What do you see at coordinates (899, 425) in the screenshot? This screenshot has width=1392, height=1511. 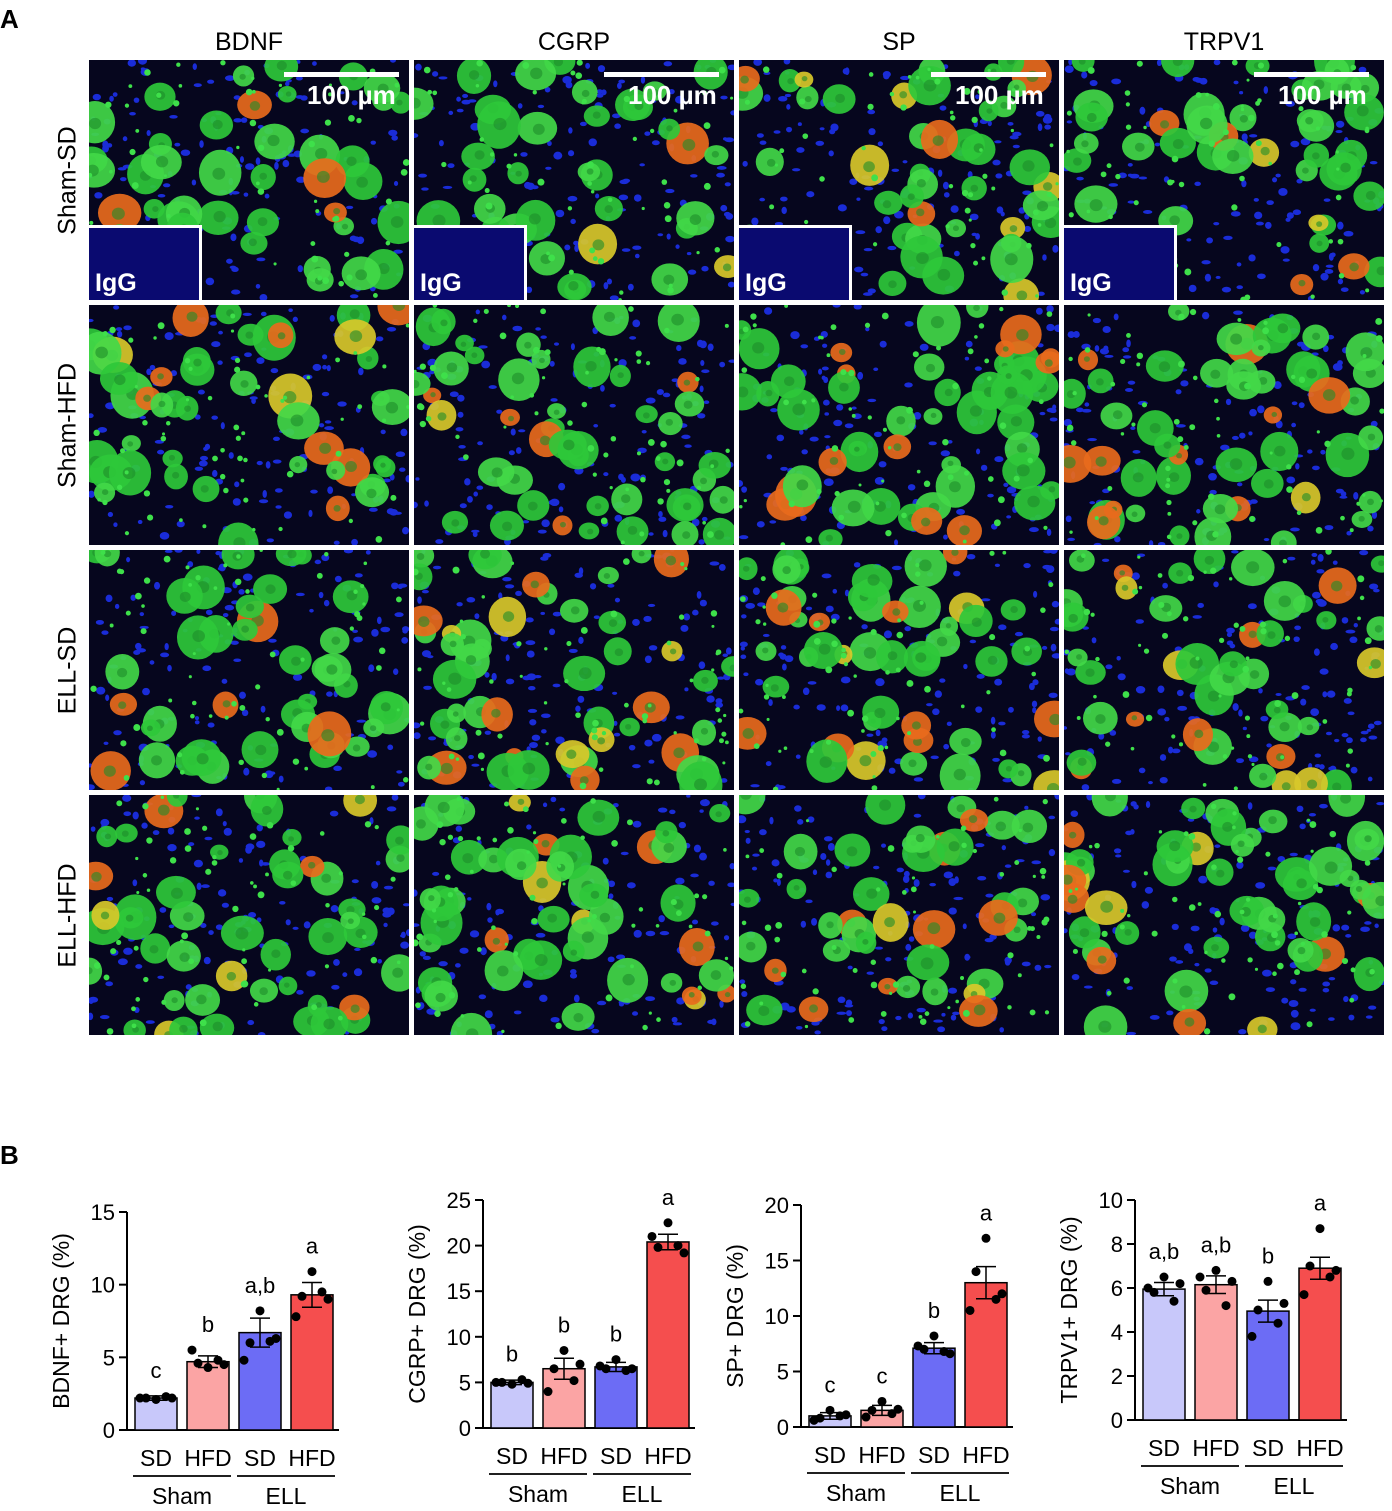 I see `micrograph-sham-hfd-sp` at bounding box center [899, 425].